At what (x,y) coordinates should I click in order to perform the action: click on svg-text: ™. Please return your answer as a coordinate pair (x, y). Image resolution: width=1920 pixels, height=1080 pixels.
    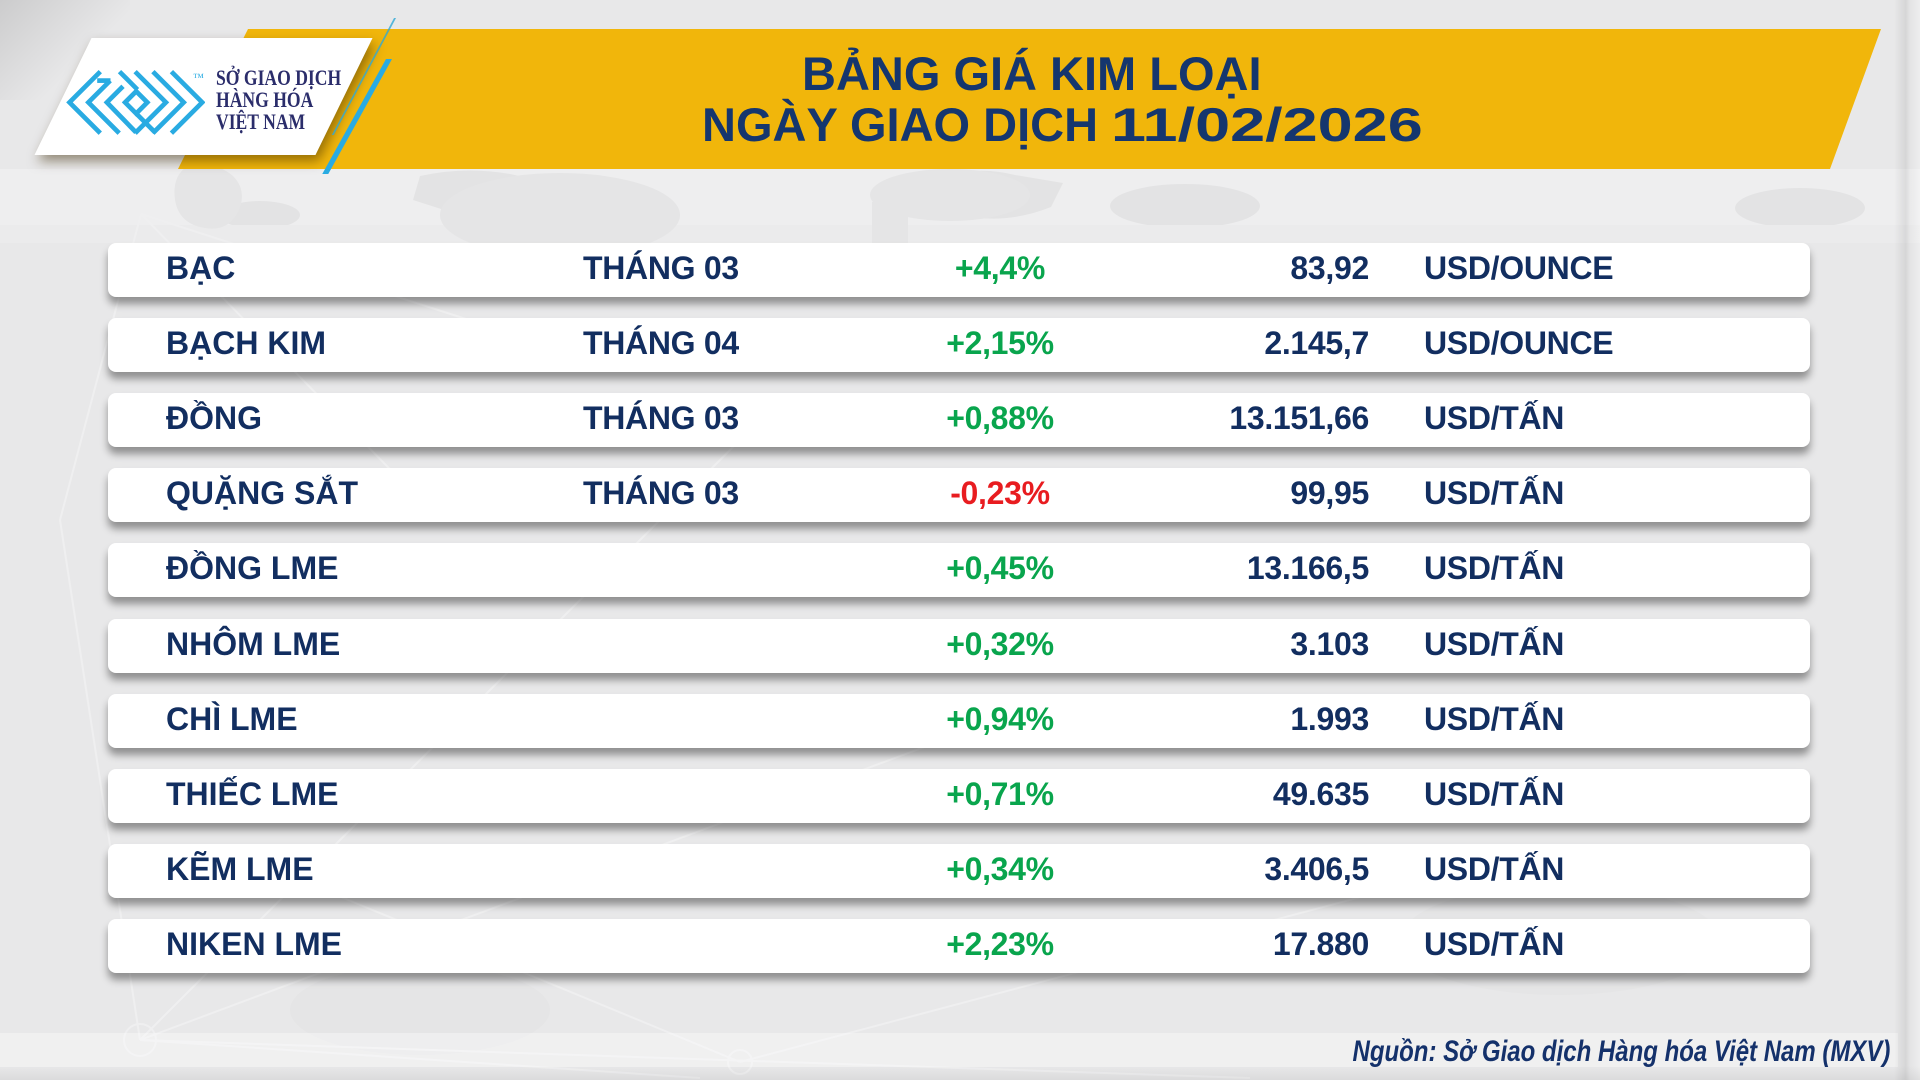
    Looking at the image, I should click on (198, 78).